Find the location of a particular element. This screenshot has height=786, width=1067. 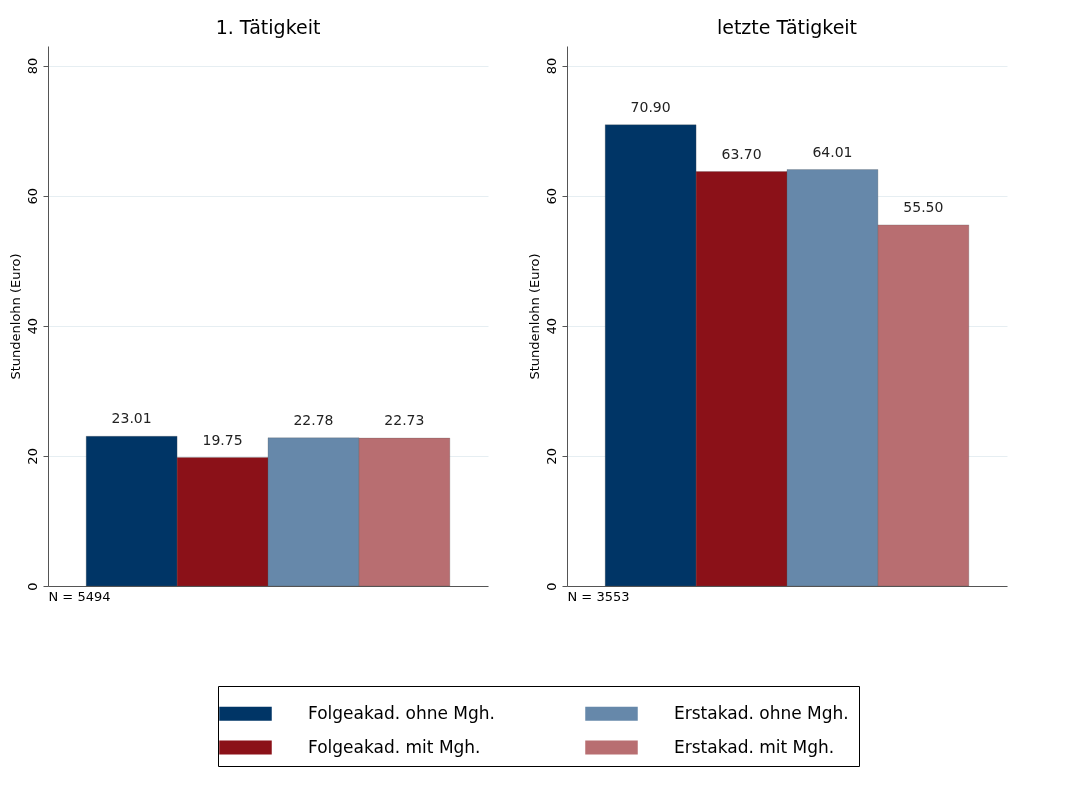

text: N = 5494 is located at coordinates (79, 596).